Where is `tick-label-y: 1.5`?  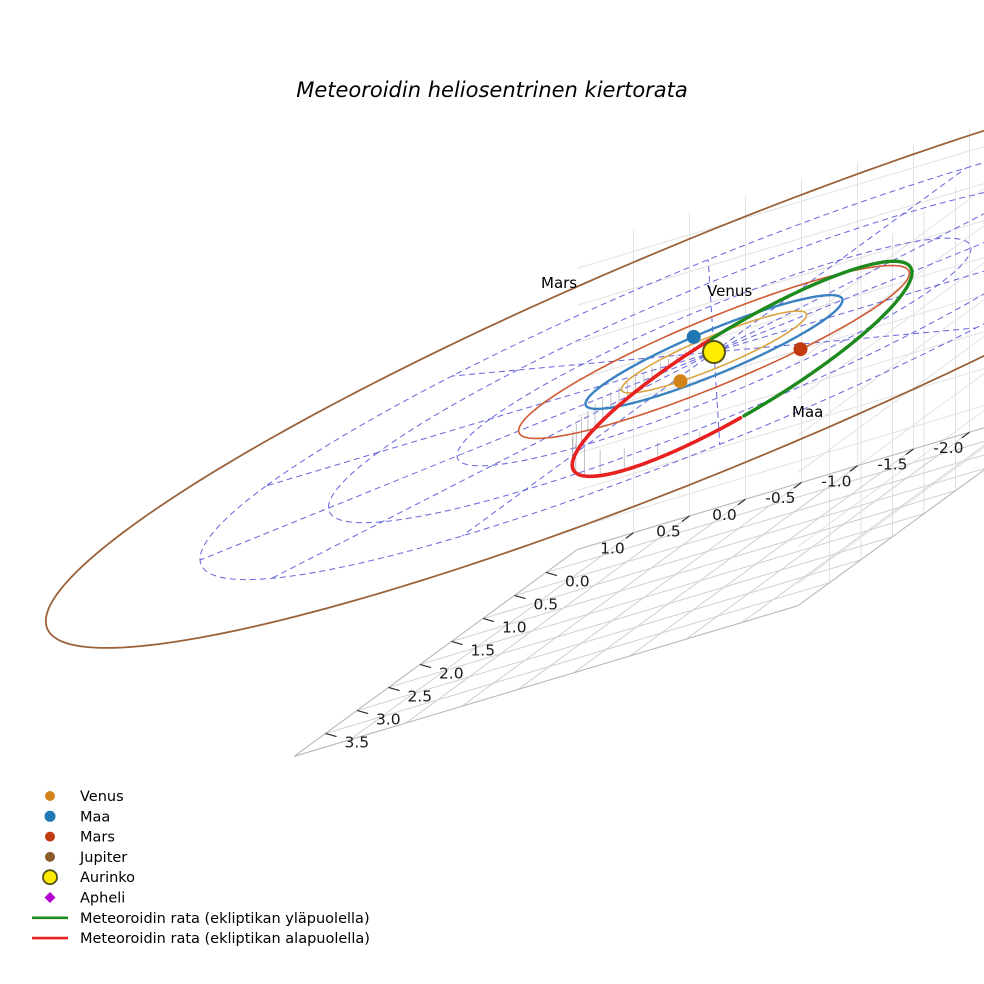
tick-label-y: 1.5 is located at coordinates (482, 650).